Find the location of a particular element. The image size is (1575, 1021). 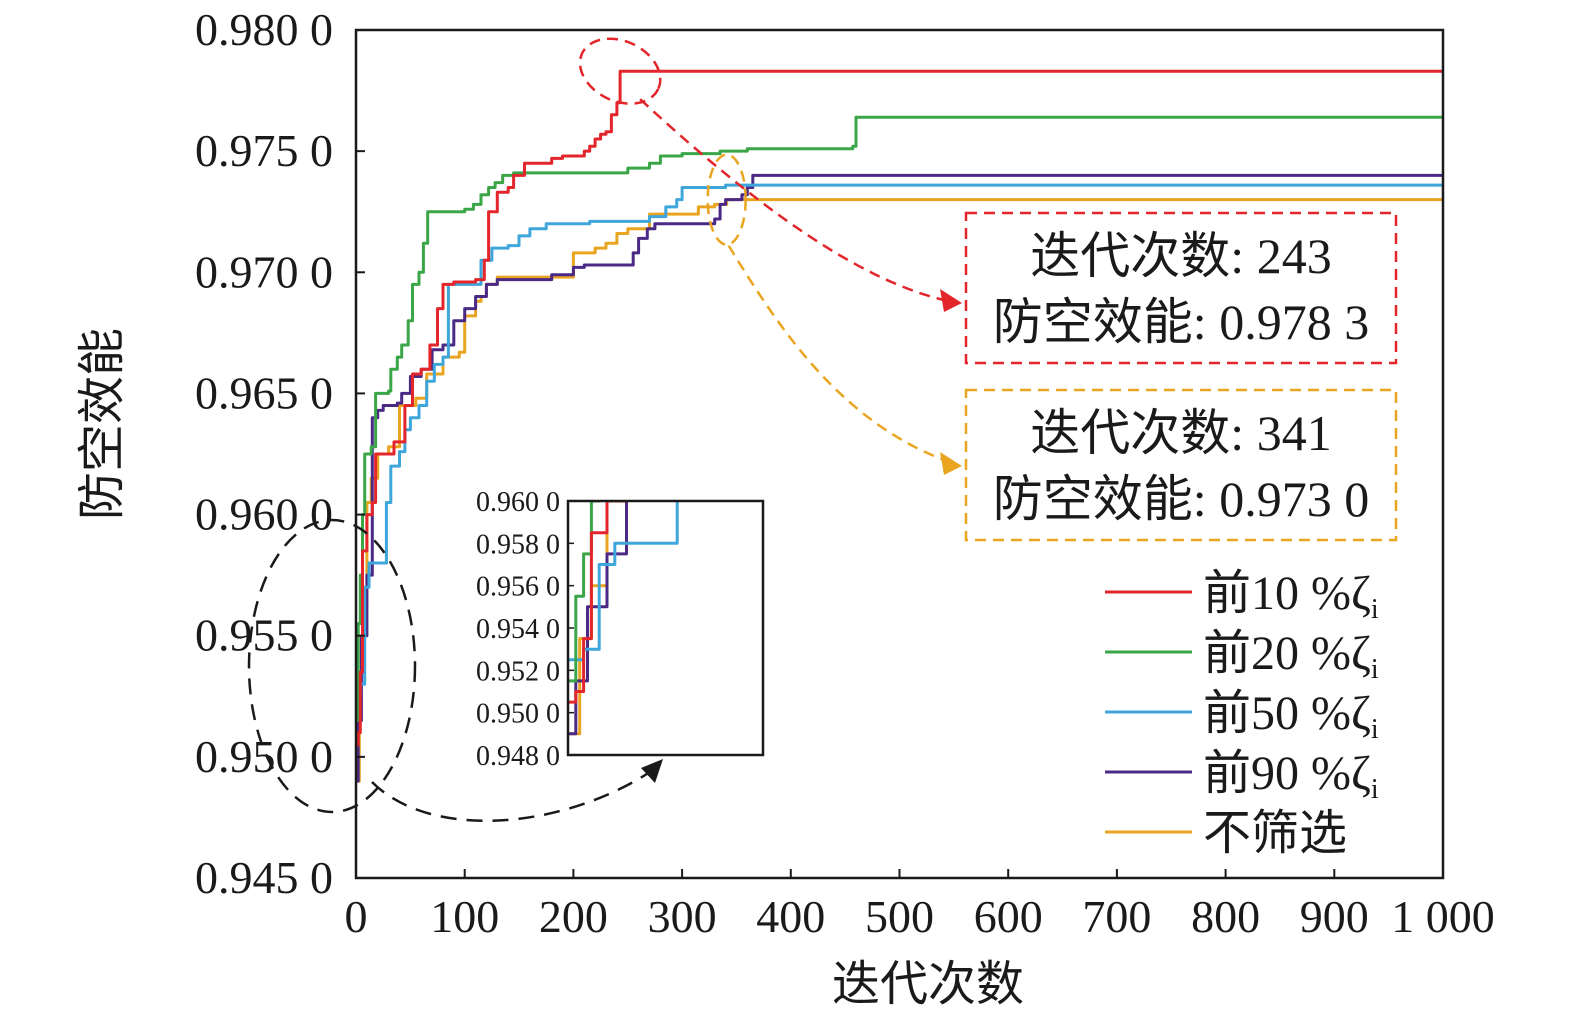

x-tick-label: 900 is located at coordinates (1334, 916).